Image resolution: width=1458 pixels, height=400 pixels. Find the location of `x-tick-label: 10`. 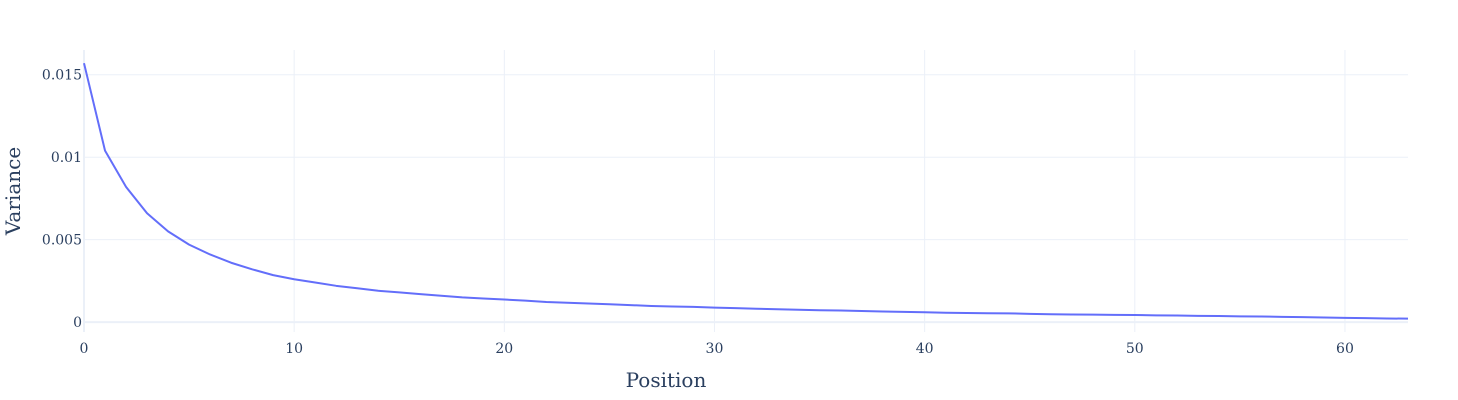

x-tick-label: 10 is located at coordinates (294, 349).